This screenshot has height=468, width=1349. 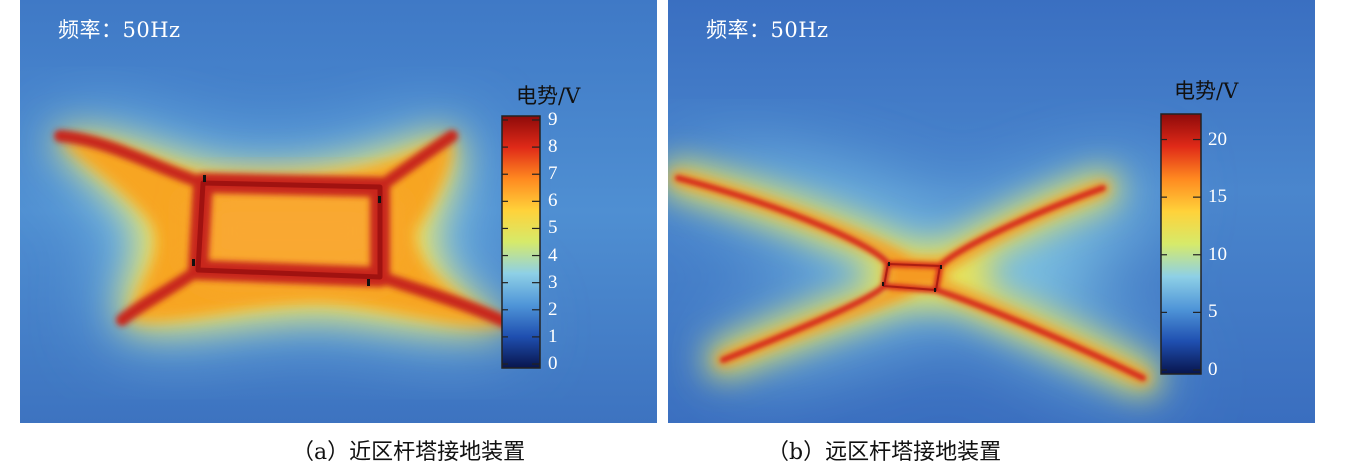 What do you see at coordinates (553, 201) in the screenshot?
I see `colorbar-tick-label: 6` at bounding box center [553, 201].